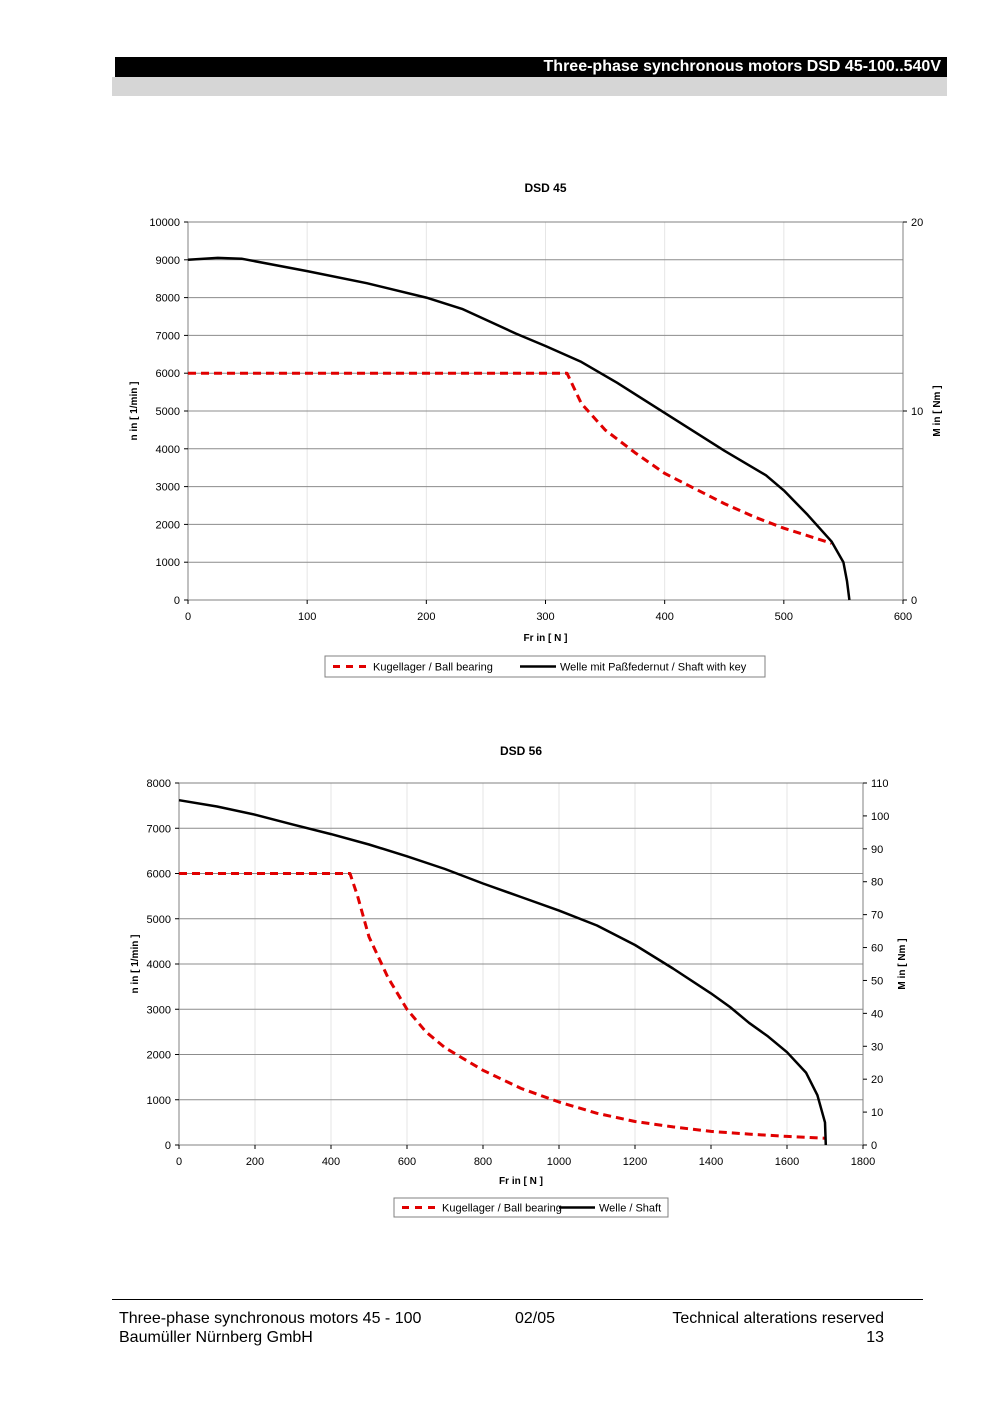 The width and height of the screenshot is (1000, 1414). I want to click on chart-title: DSD 56, so click(521, 751).